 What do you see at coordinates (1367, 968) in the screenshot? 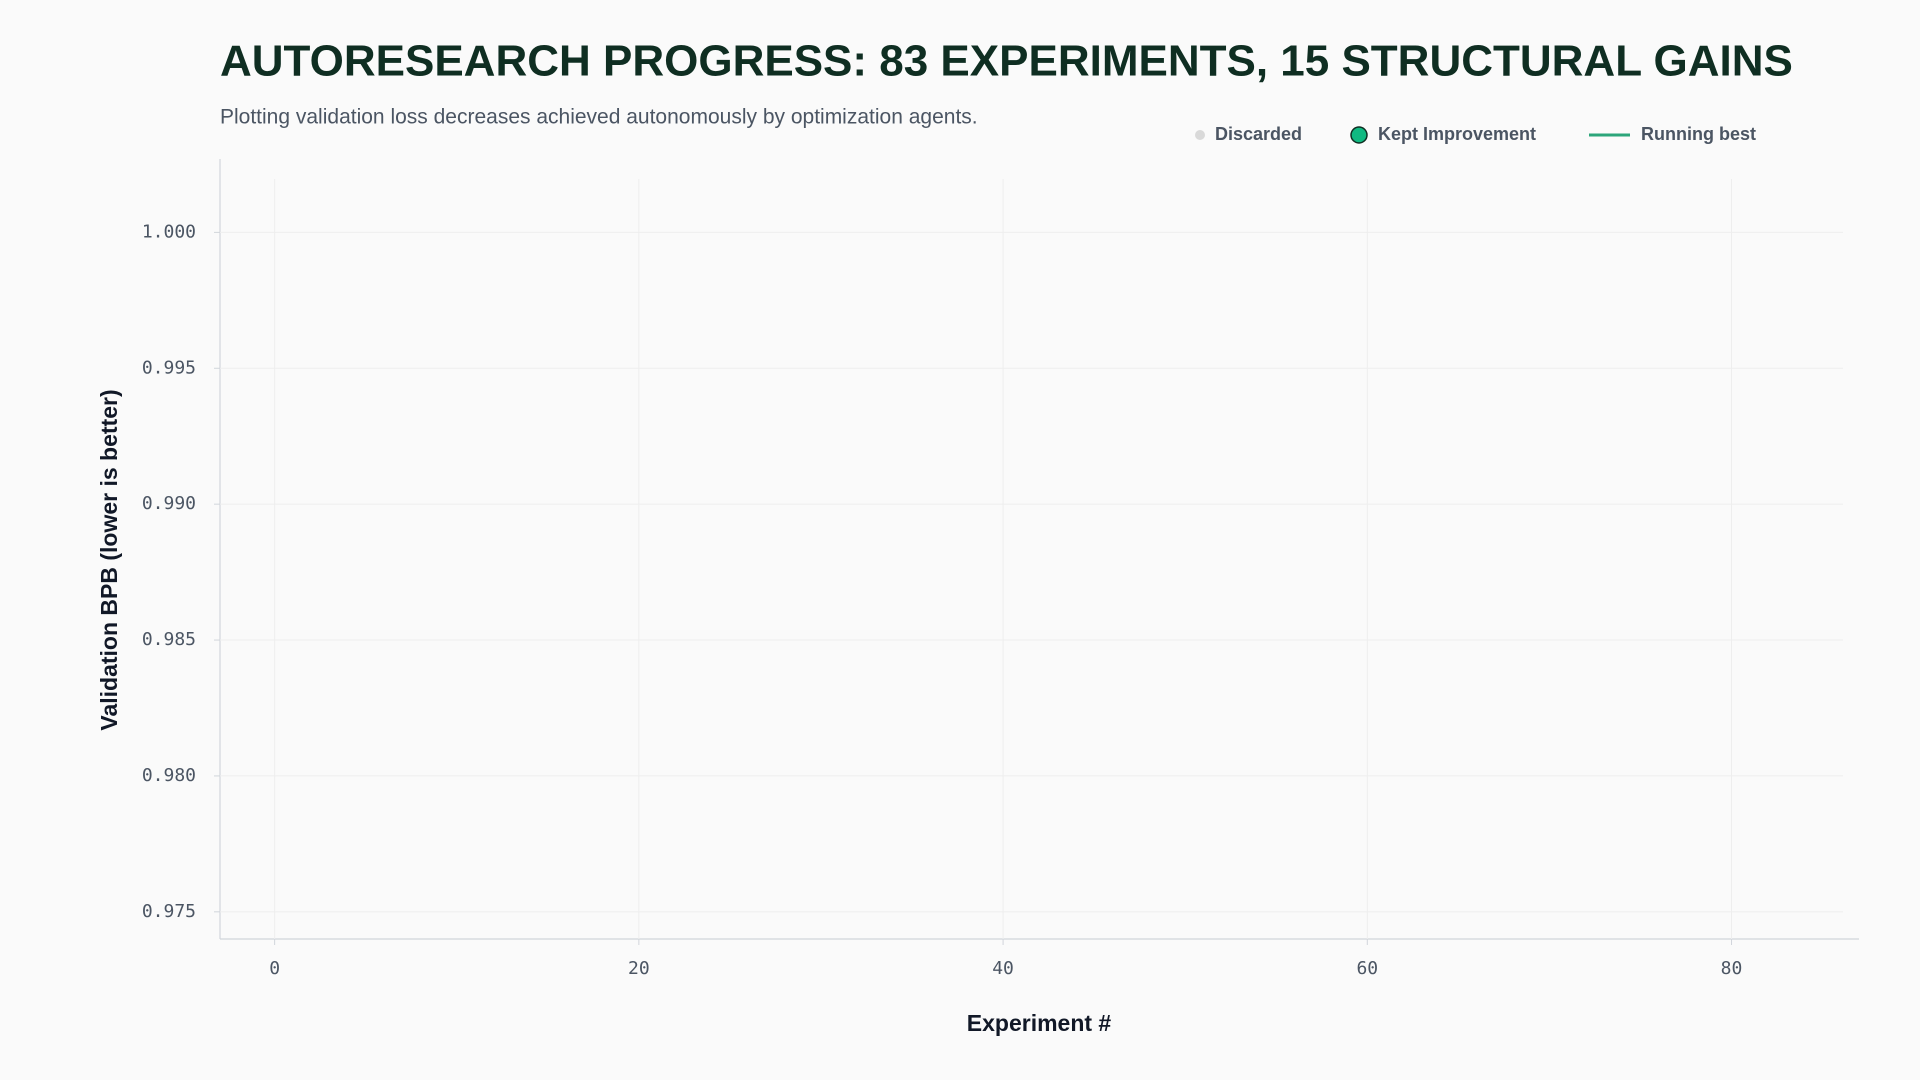
I see `x-tick-label: 60` at bounding box center [1367, 968].